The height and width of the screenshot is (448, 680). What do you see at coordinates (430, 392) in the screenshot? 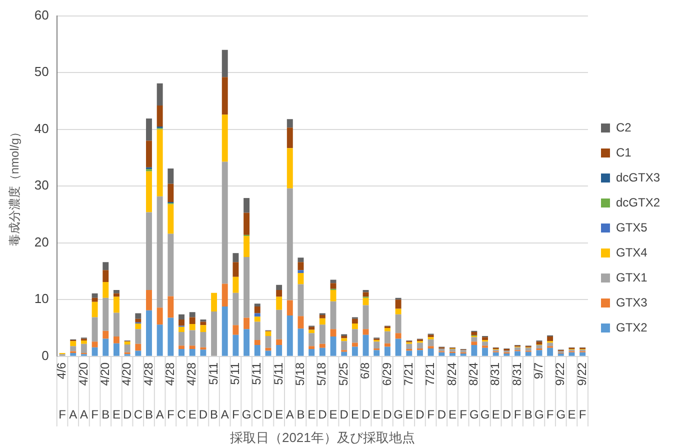
I see `category-label: F 7/21` at bounding box center [430, 392].